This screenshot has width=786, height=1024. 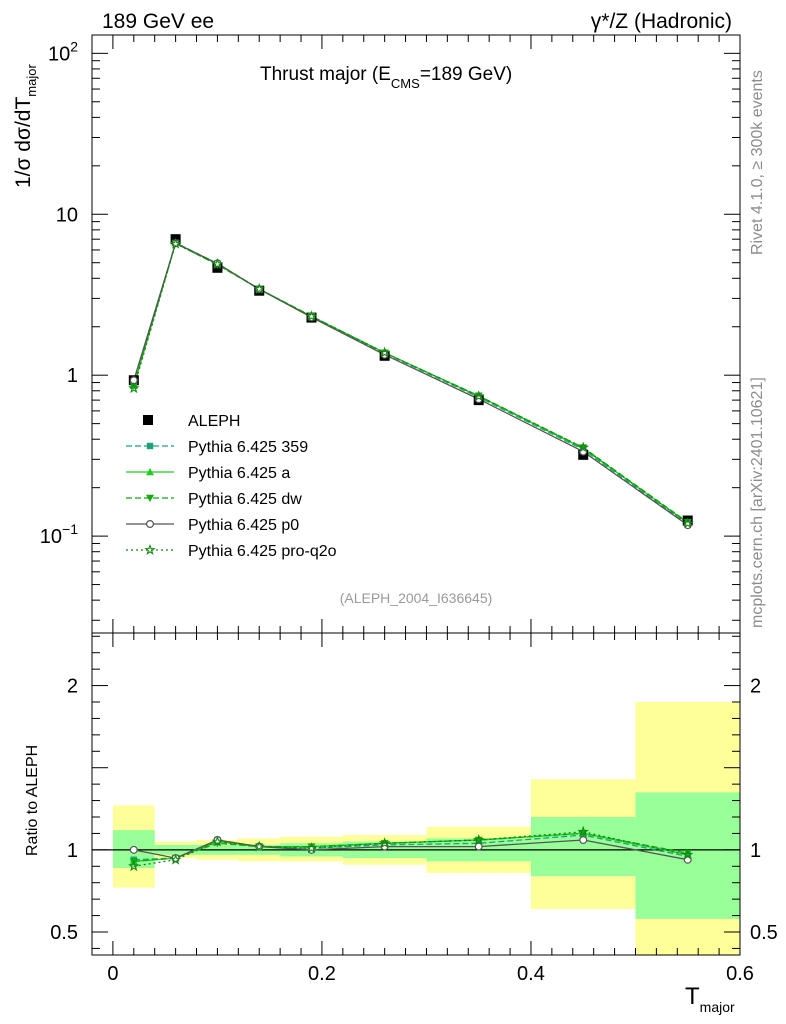 I want to click on legend-label: Pythia 6.425 a, so click(x=239, y=473).